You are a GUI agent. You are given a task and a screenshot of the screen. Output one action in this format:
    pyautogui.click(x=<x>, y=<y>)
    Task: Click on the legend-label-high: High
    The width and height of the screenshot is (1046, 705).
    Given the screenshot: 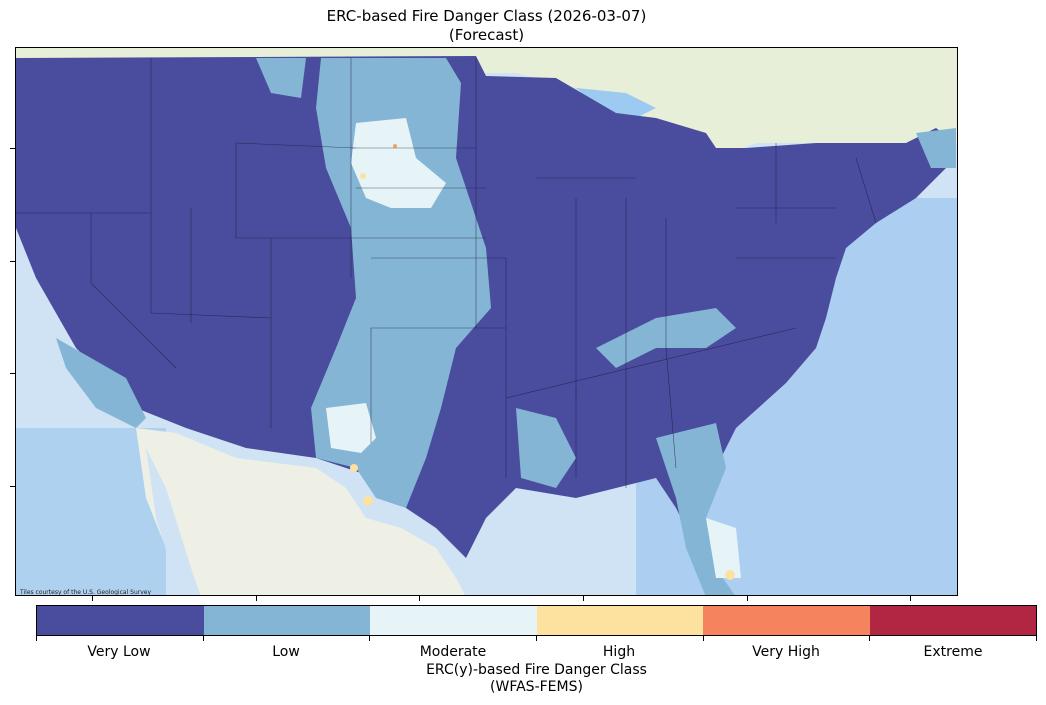 What is the action you would take?
    pyautogui.click(x=619, y=652)
    